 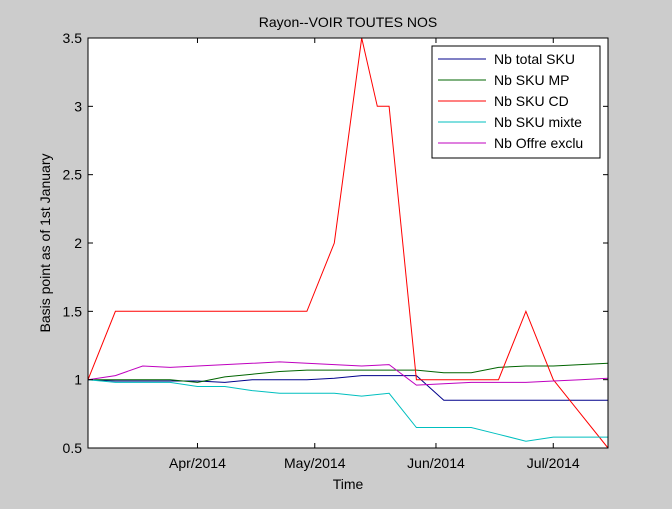 What do you see at coordinates (73, 311) in the screenshot?
I see `y-tick-label: 1.5` at bounding box center [73, 311].